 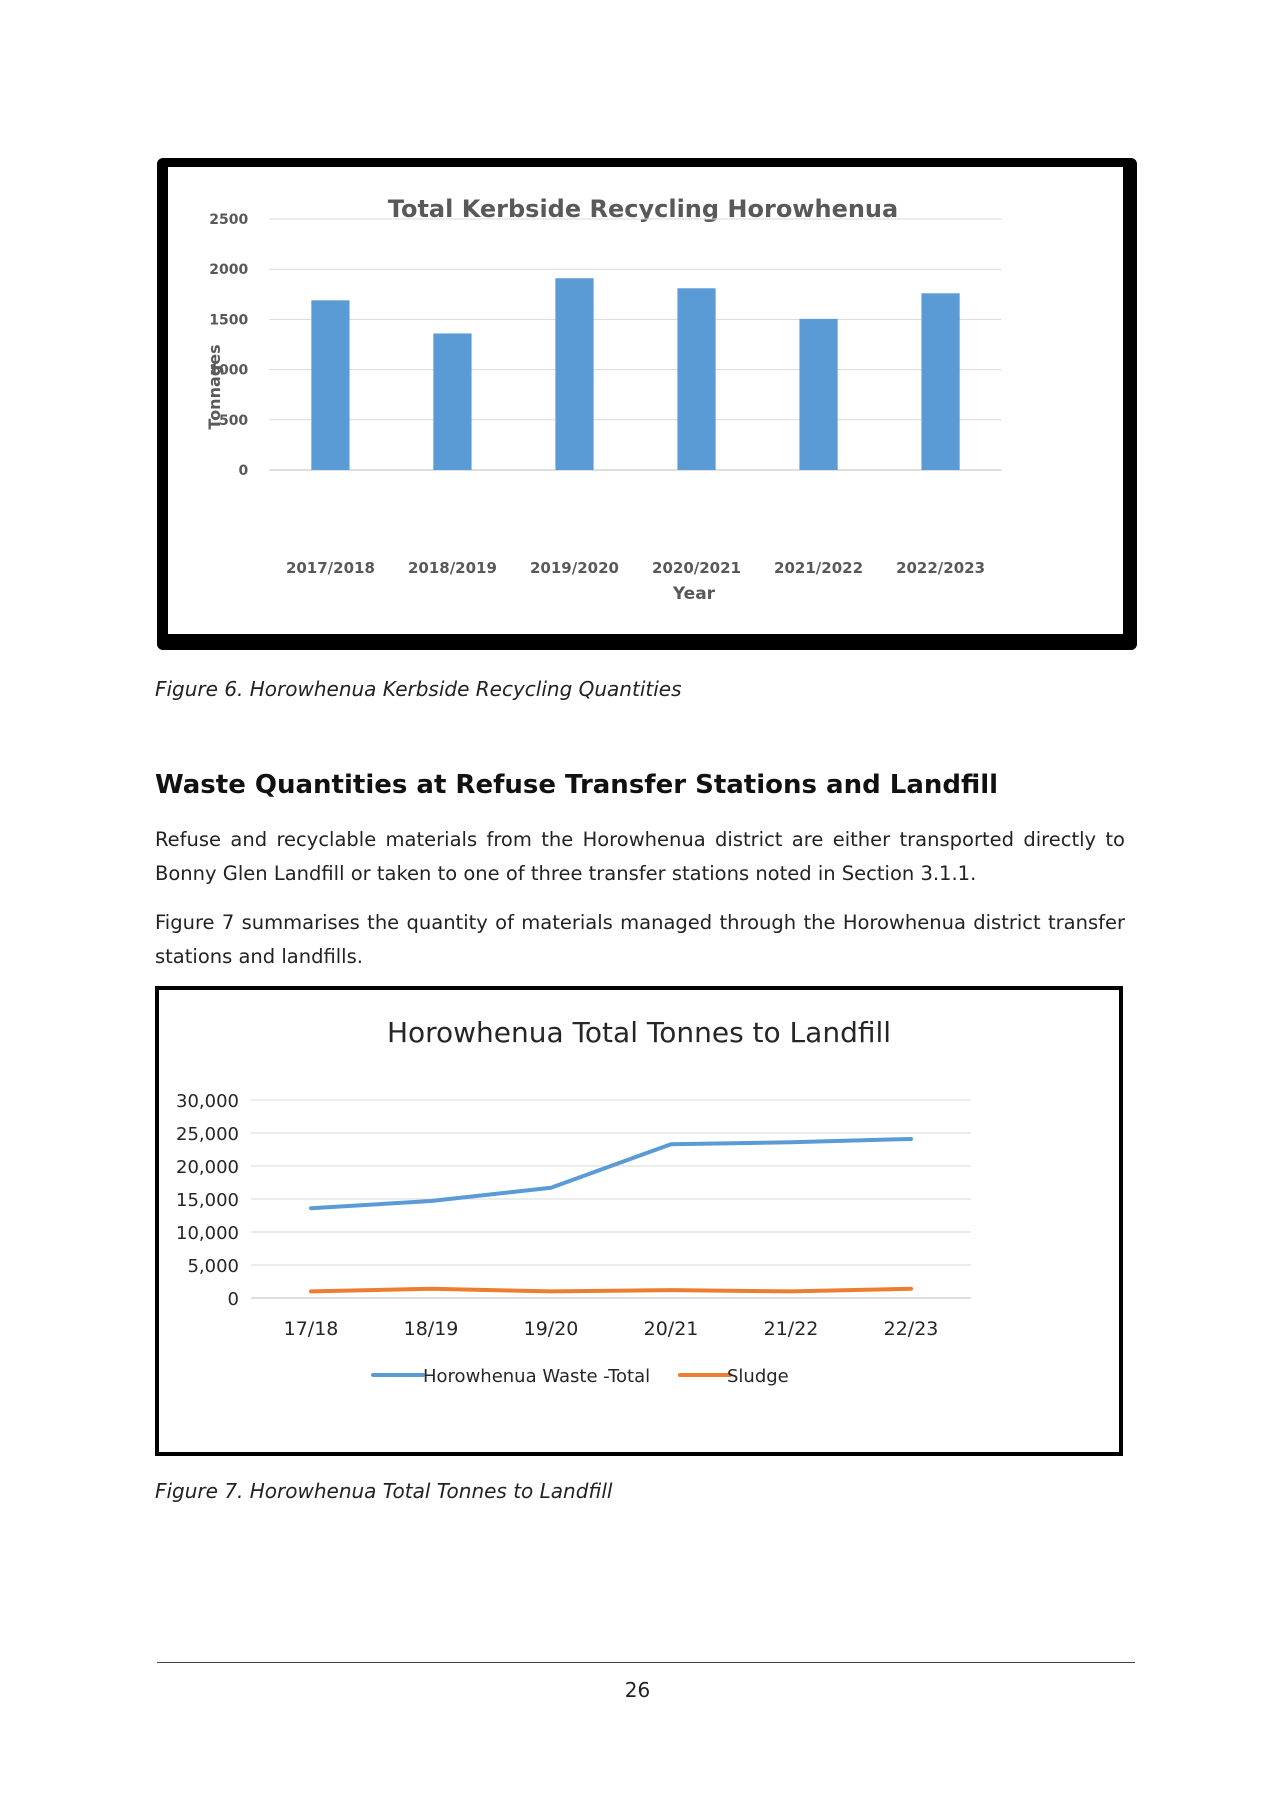 What do you see at coordinates (228, 220) in the screenshot?
I see `y-tick-label: 2500` at bounding box center [228, 220].